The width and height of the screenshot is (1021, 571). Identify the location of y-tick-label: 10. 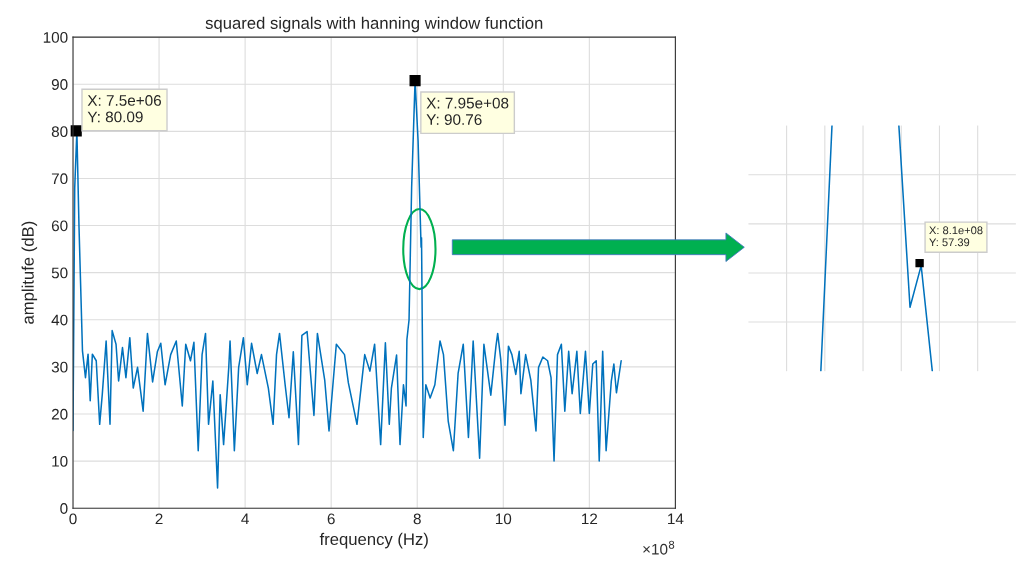
(60, 461).